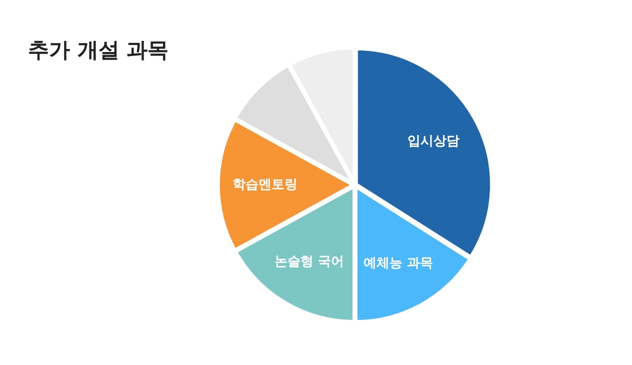 This screenshot has height=365, width=632. What do you see at coordinates (398, 264) in the screenshot?
I see `slice-label: 예체능 과목` at bounding box center [398, 264].